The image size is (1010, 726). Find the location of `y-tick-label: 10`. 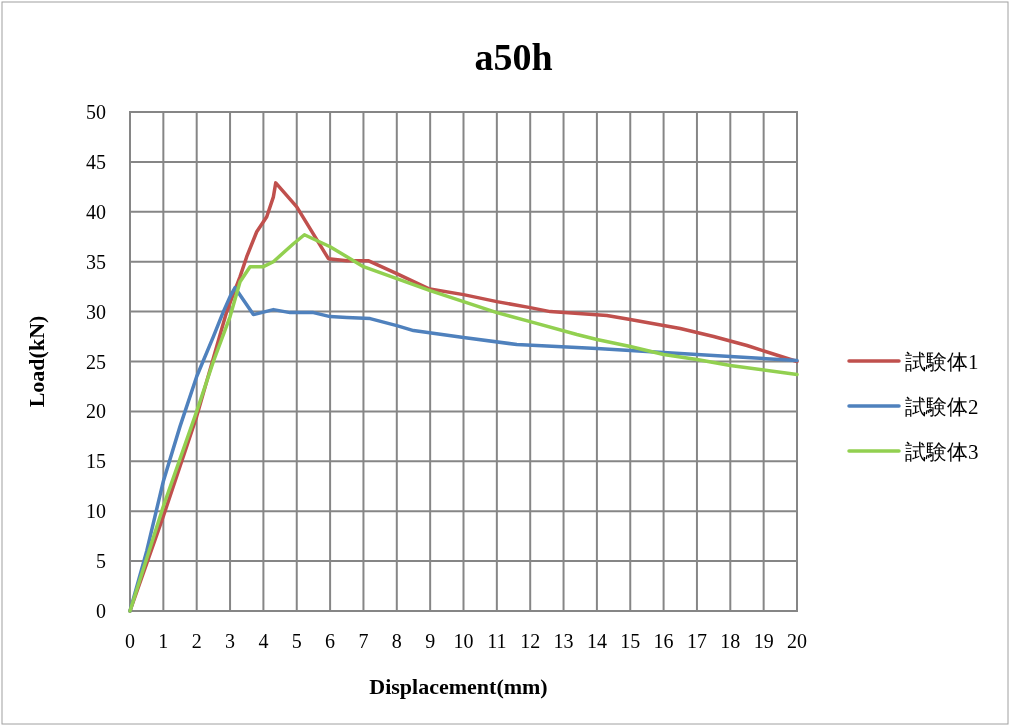

y-tick-label: 10 is located at coordinates (96, 511).